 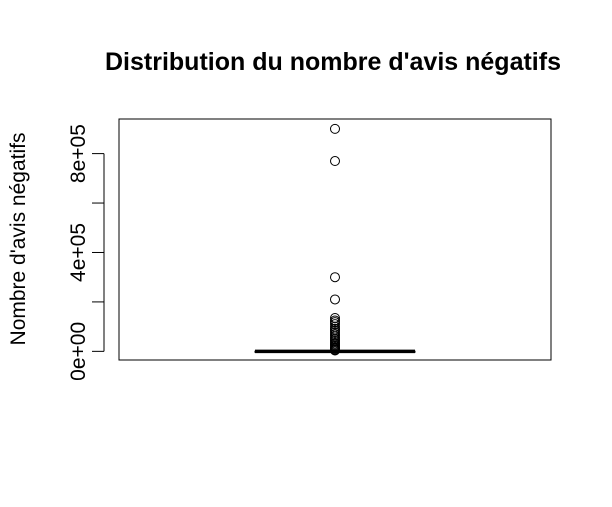 What do you see at coordinates (333, 62) in the screenshot?
I see `chart-title: Distribution du nombre d'avis négatifs` at bounding box center [333, 62].